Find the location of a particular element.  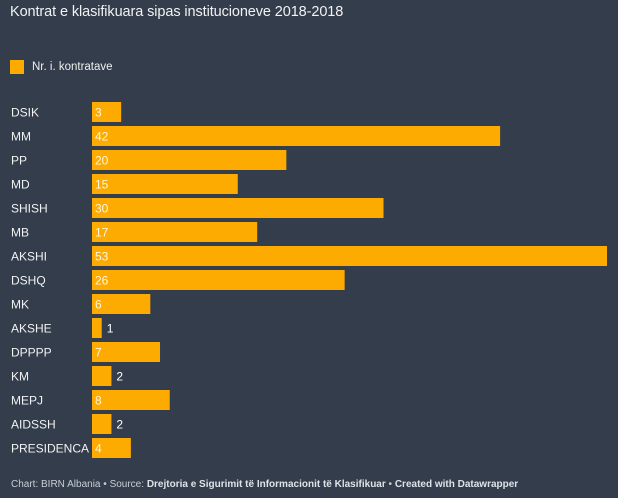

category-label: AIDSSH is located at coordinates (33, 425).